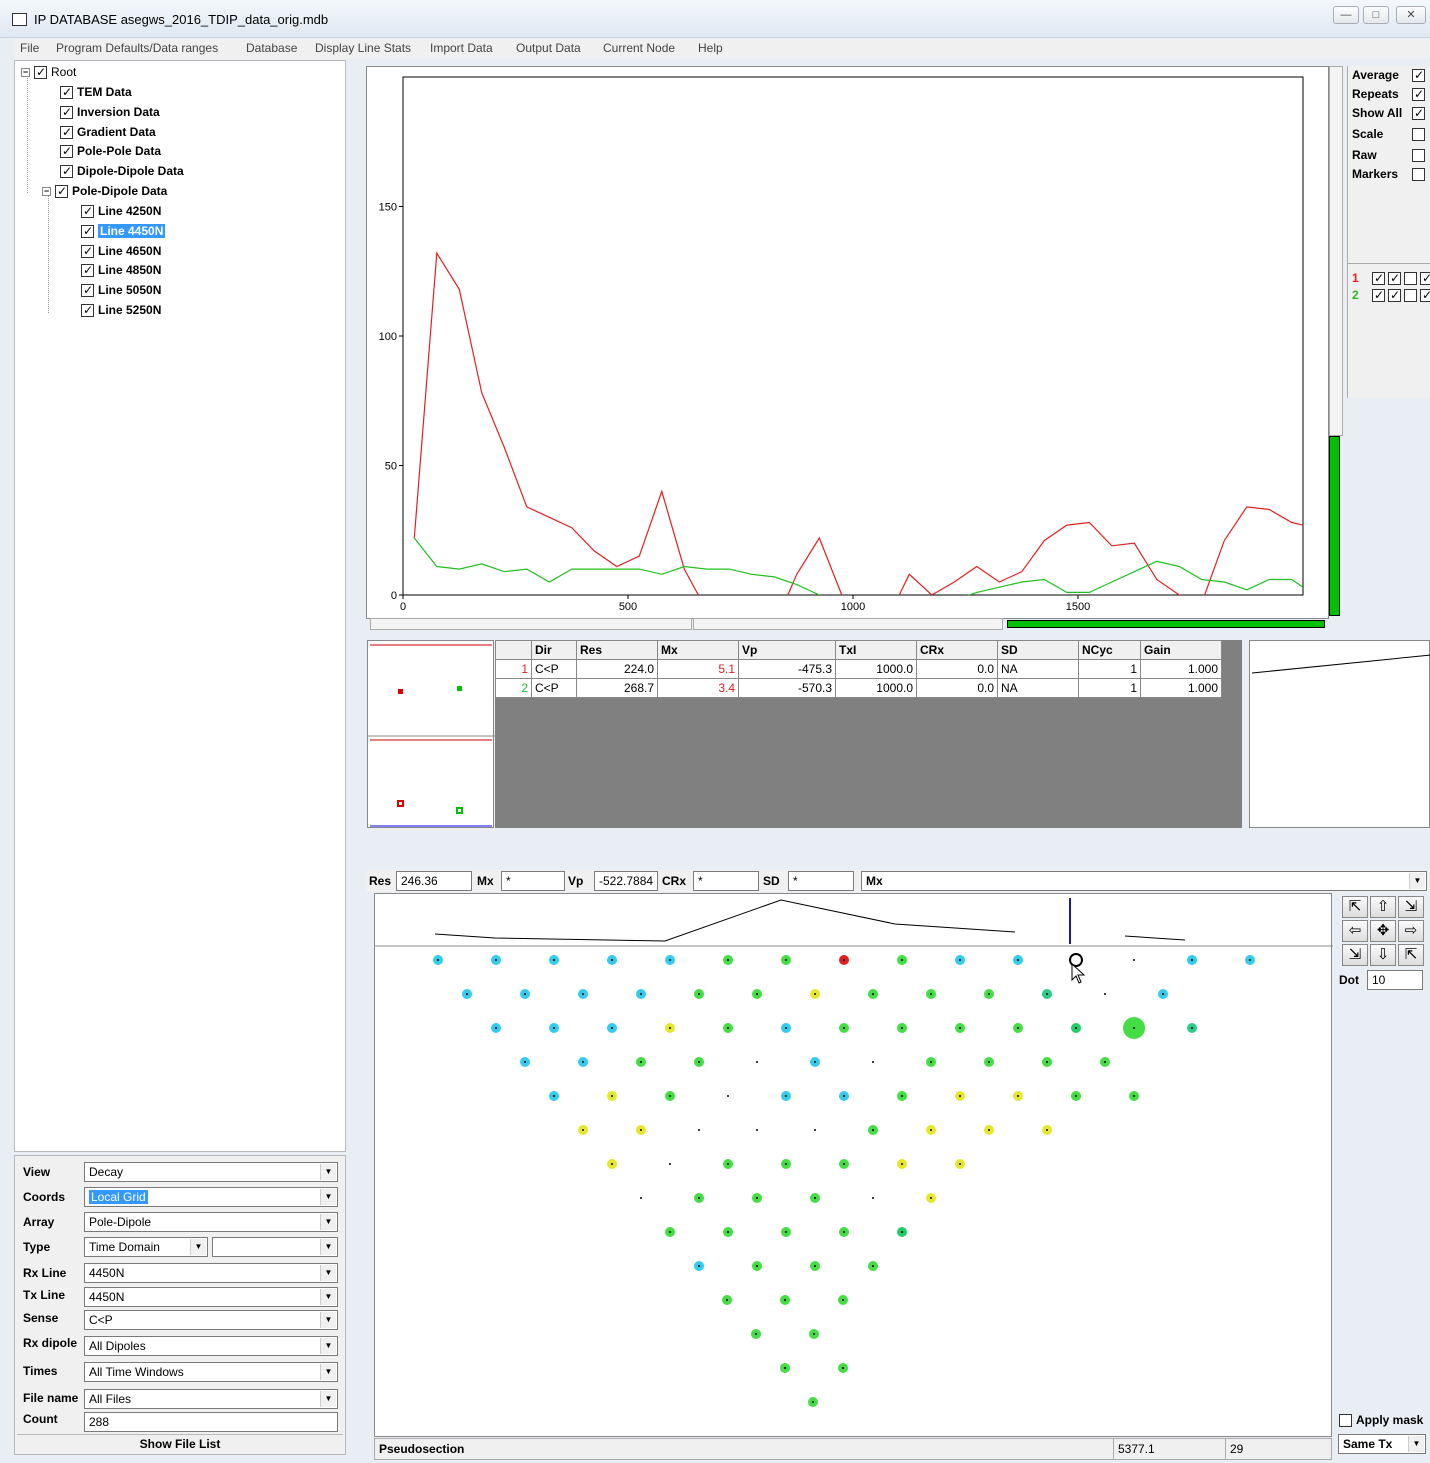 This screenshot has width=1430, height=1463. Describe the element at coordinates (1346, 15) in the screenshot. I see `minimize-button: —` at that location.